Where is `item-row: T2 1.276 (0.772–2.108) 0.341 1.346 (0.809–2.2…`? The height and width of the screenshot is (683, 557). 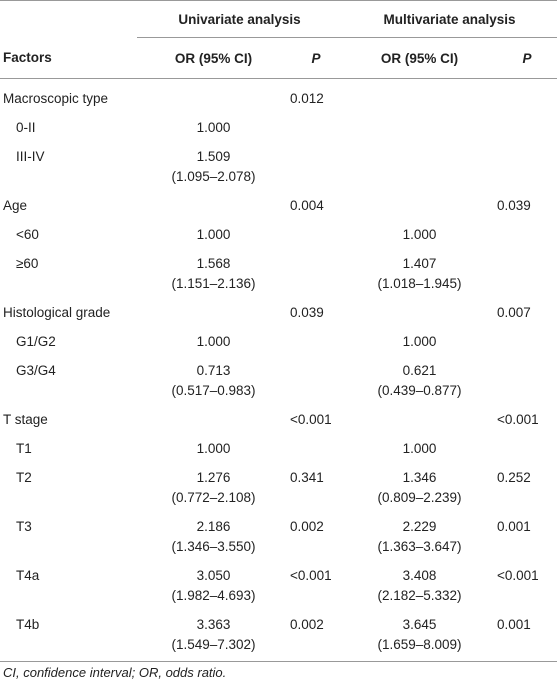 item-row: T2 1.276 (0.772–2.108) 0.341 1.346 (0.809–2.2… is located at coordinates (278, 489).